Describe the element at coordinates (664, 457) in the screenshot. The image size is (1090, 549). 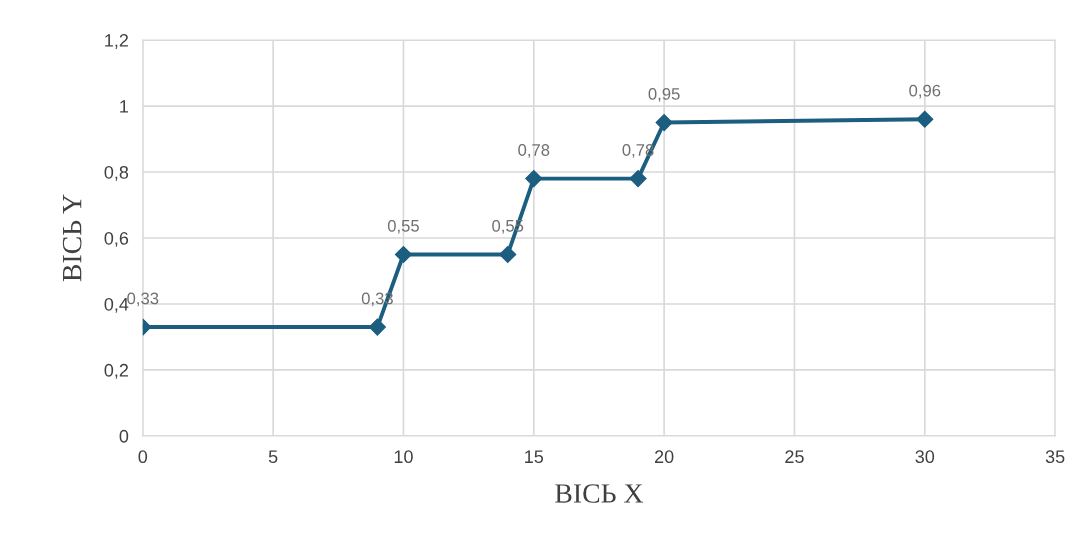
I see `x-tick-label: 20` at that location.